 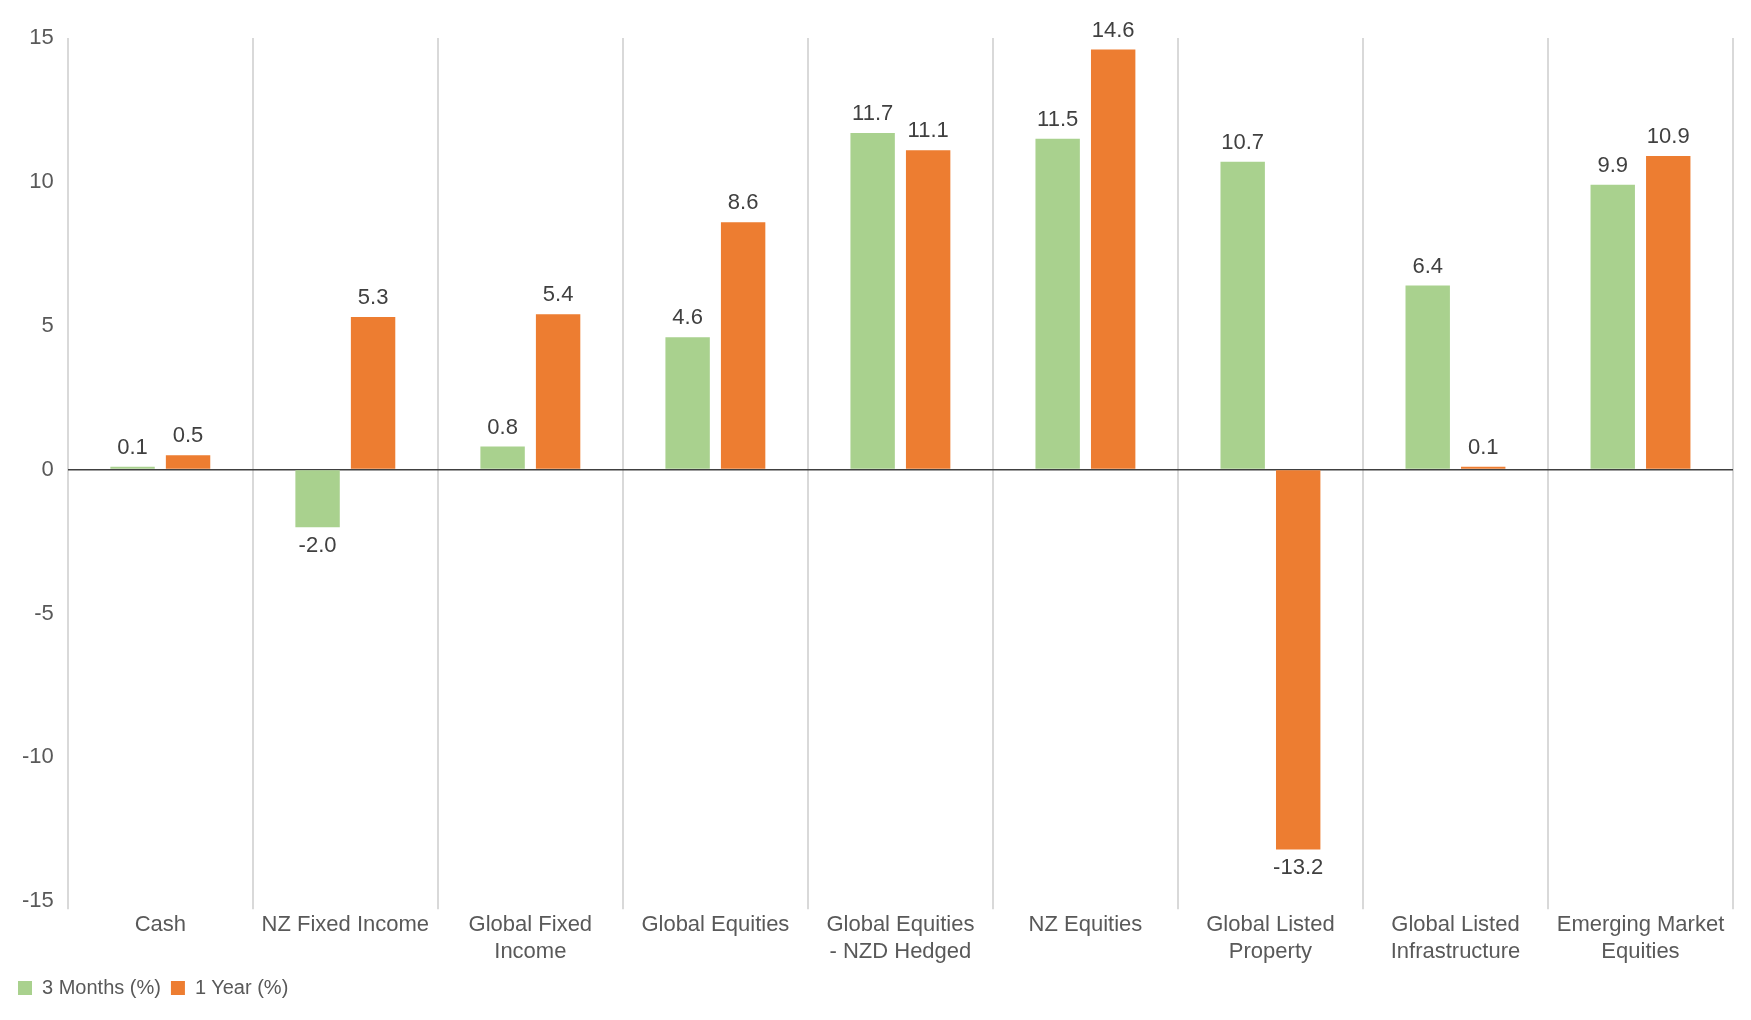 What do you see at coordinates (41, 180) in the screenshot?
I see `y-tick-label: 10` at bounding box center [41, 180].